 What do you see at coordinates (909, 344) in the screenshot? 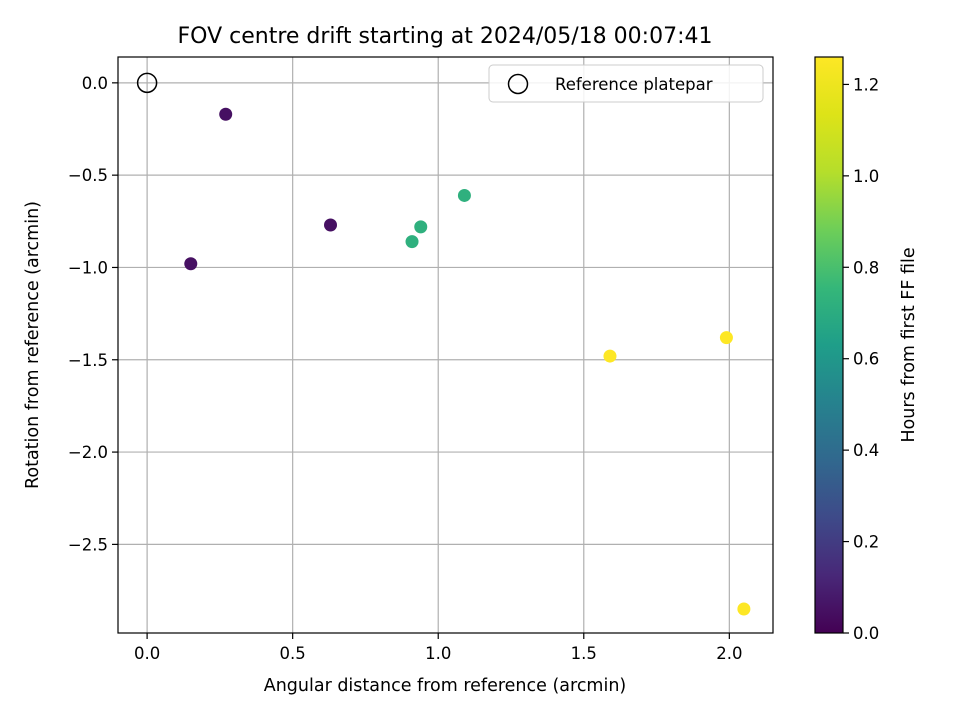
I see `colorbar-label: Hours from first FF file` at bounding box center [909, 344].